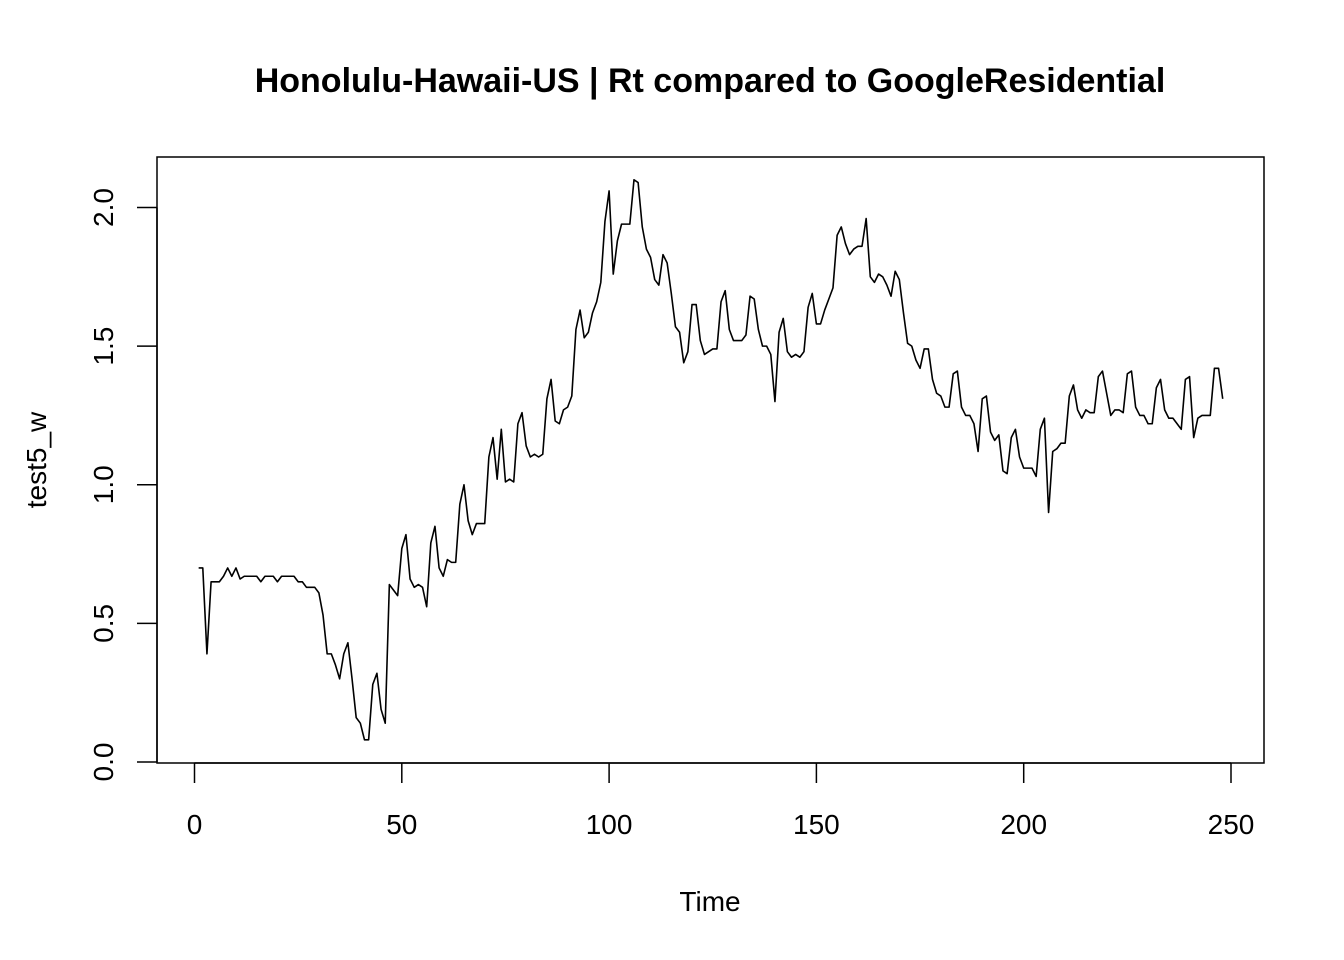 This screenshot has width=1344, height=960. Describe the element at coordinates (103, 346) in the screenshot. I see `y-tick-label: 1.5` at that location.